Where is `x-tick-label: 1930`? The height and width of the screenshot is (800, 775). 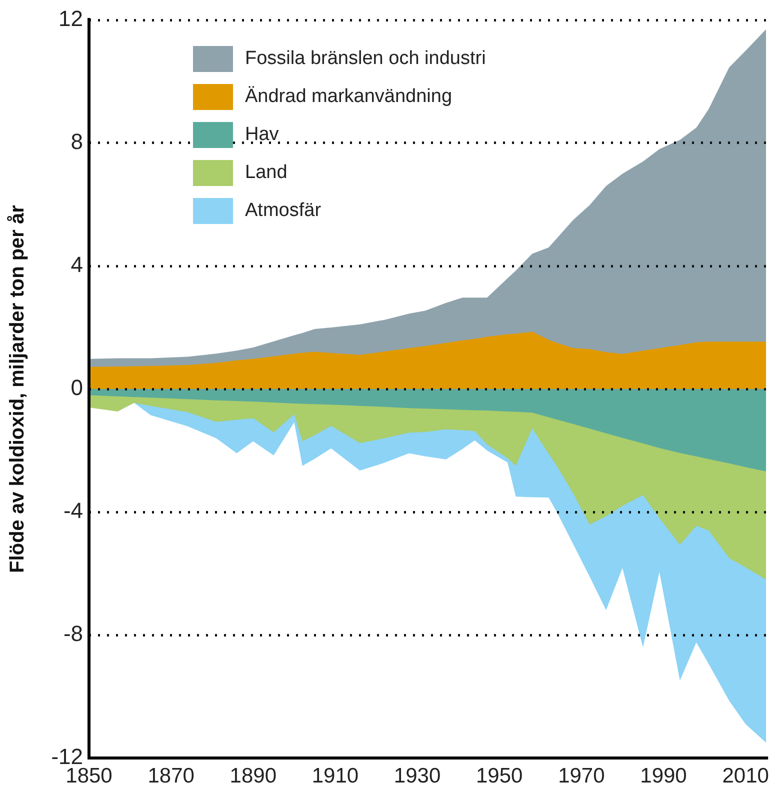 x-tick-label: 1930 is located at coordinates (417, 776).